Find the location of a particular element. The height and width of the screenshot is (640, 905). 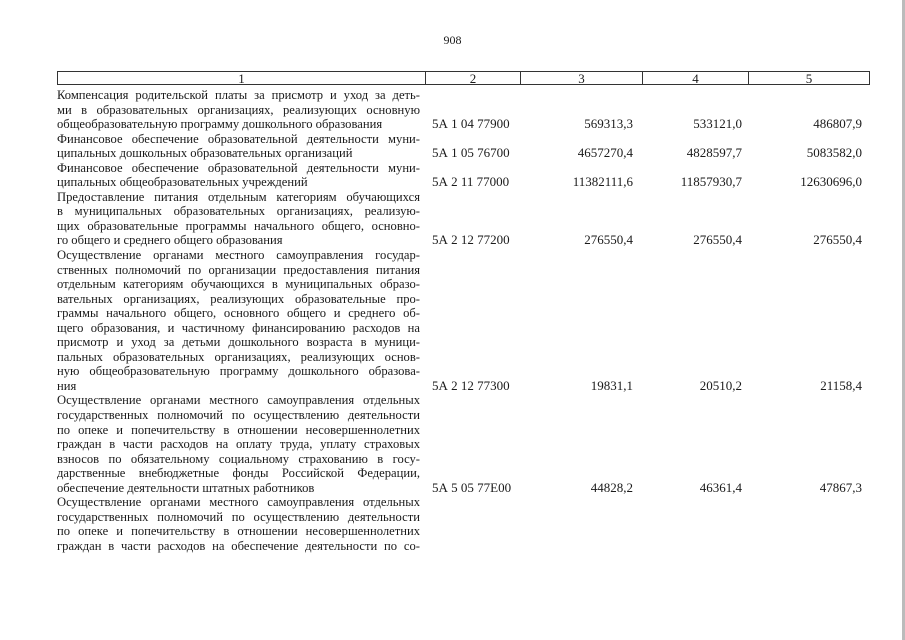

value-col-3: 4657270,4 is located at coordinates (605, 153).